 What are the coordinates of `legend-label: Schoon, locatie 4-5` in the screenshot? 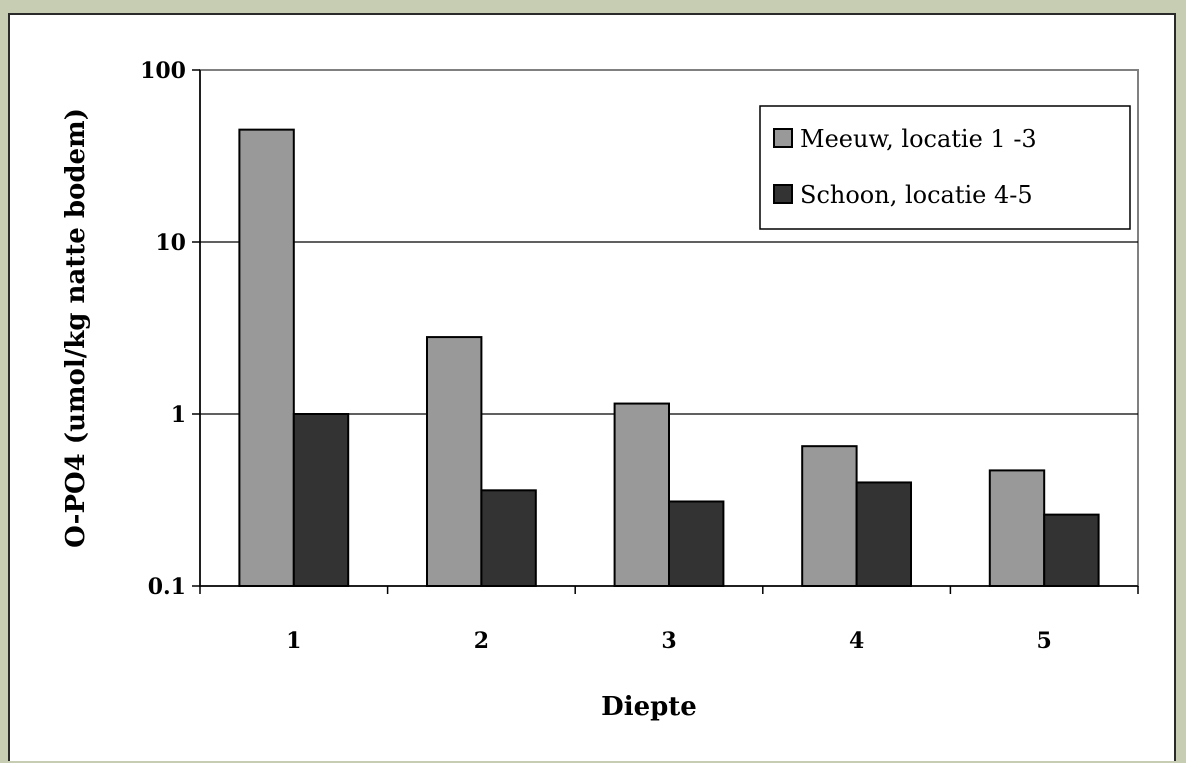 It's located at (916, 195).